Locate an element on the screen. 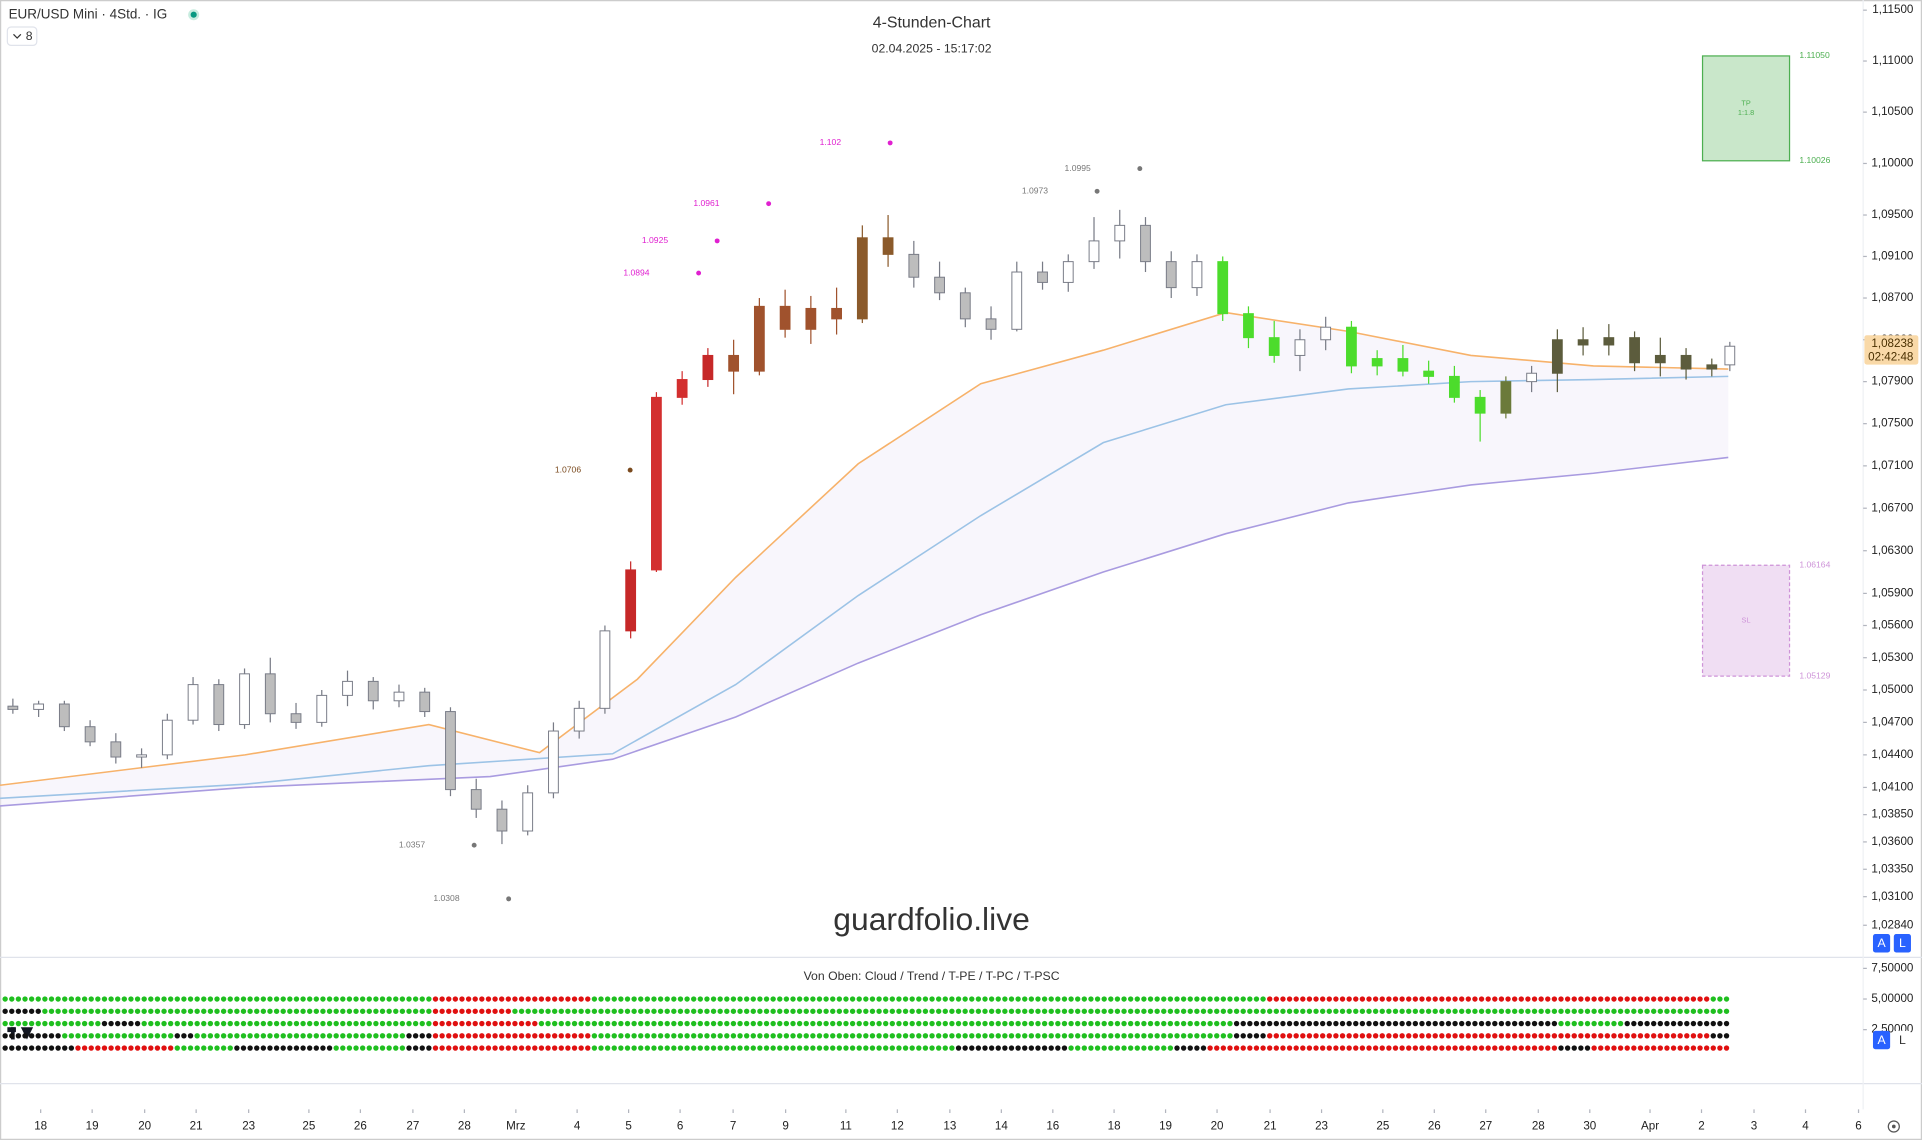  collapse-button is located at coordinates (22, 36).